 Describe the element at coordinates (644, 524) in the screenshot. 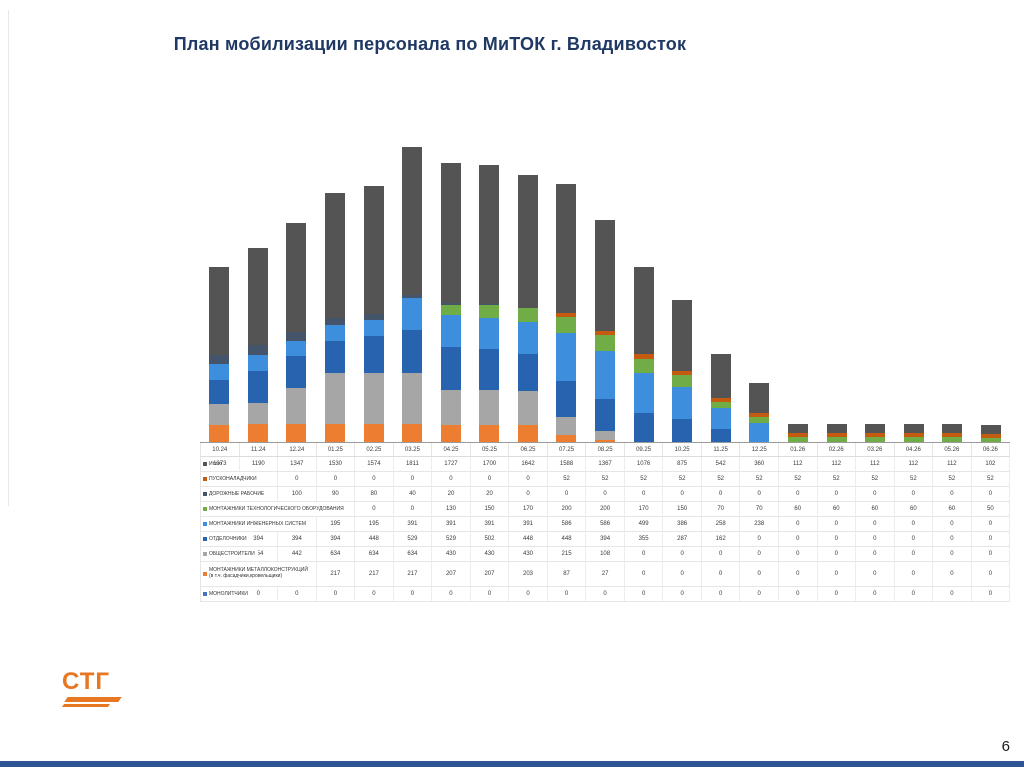

I see `table-cell: 499` at that location.